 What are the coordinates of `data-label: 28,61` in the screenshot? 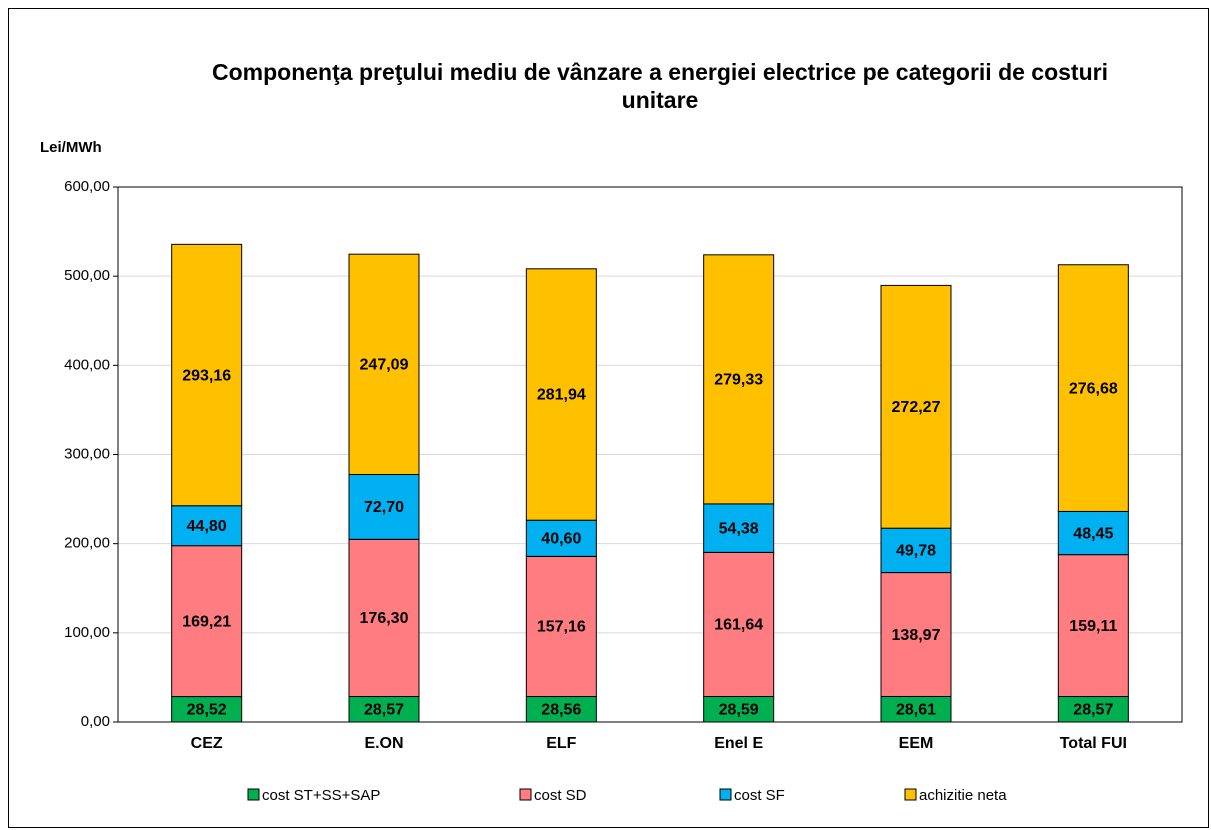 It's located at (916, 709).